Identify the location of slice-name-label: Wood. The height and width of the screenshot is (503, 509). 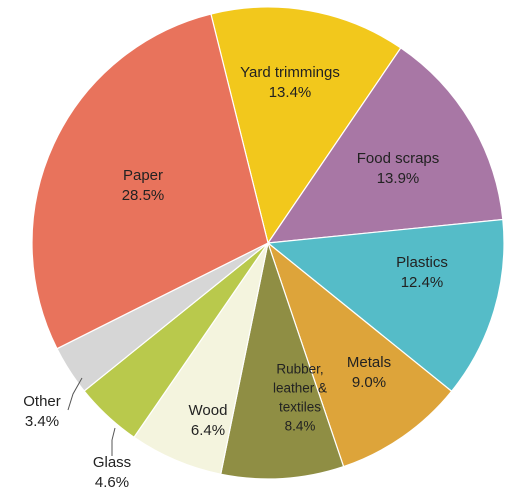
(208, 410).